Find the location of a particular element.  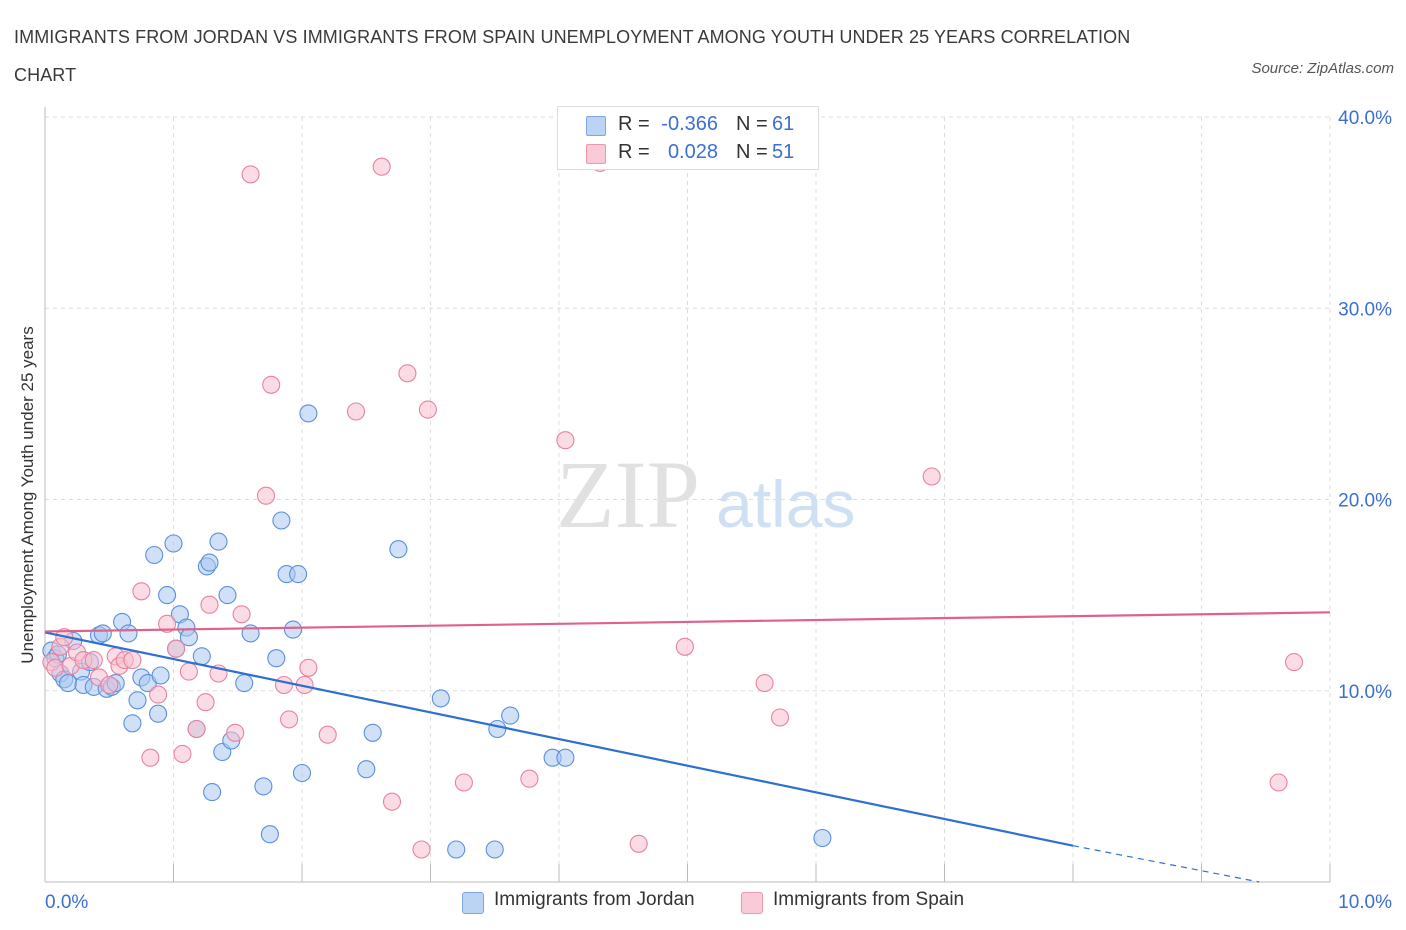

trend-line-spain is located at coordinates (687, 622).